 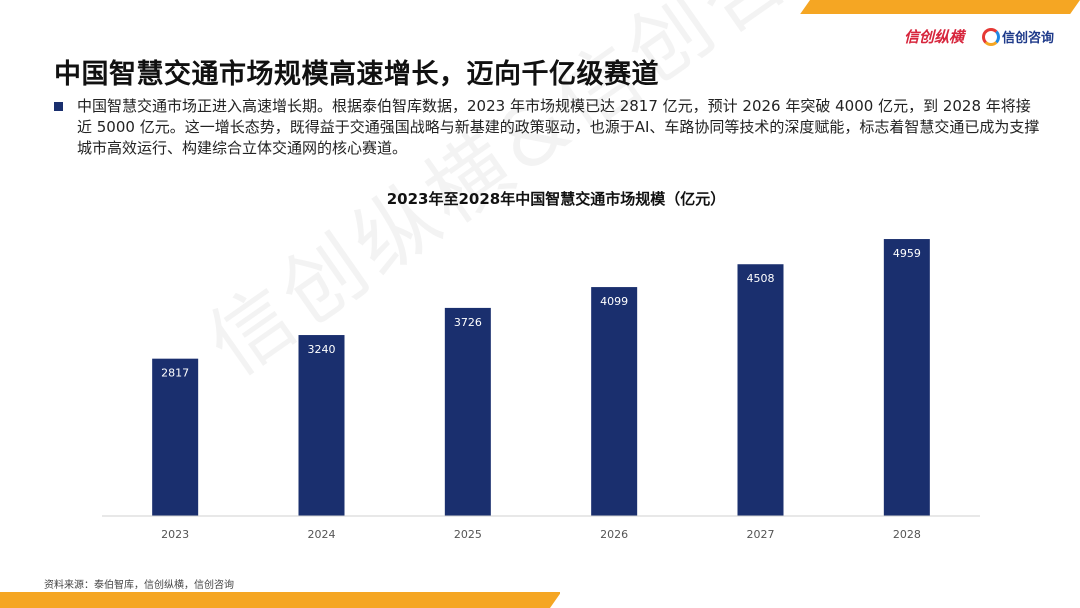 What do you see at coordinates (907, 534) in the screenshot?
I see `x-tick-label-2028: 2028` at bounding box center [907, 534].